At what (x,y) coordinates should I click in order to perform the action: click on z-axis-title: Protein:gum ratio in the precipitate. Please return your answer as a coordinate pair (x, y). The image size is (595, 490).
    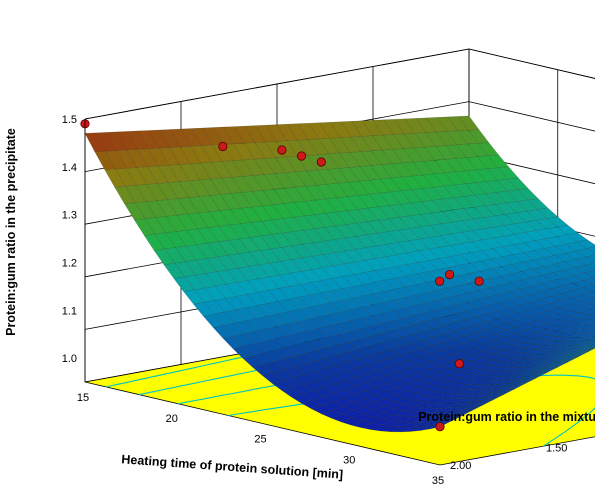
    Looking at the image, I should click on (11, 232).